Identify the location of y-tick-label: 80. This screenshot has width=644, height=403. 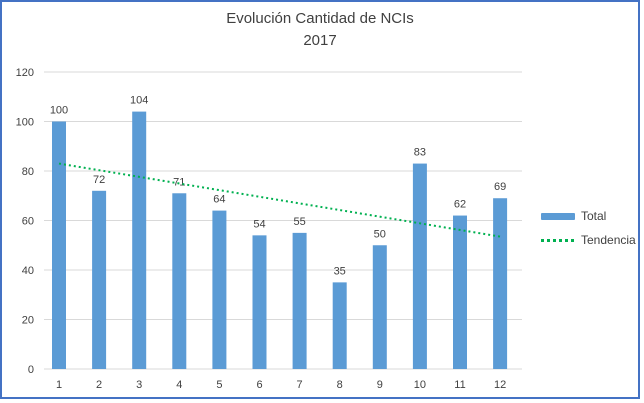
(28, 172).